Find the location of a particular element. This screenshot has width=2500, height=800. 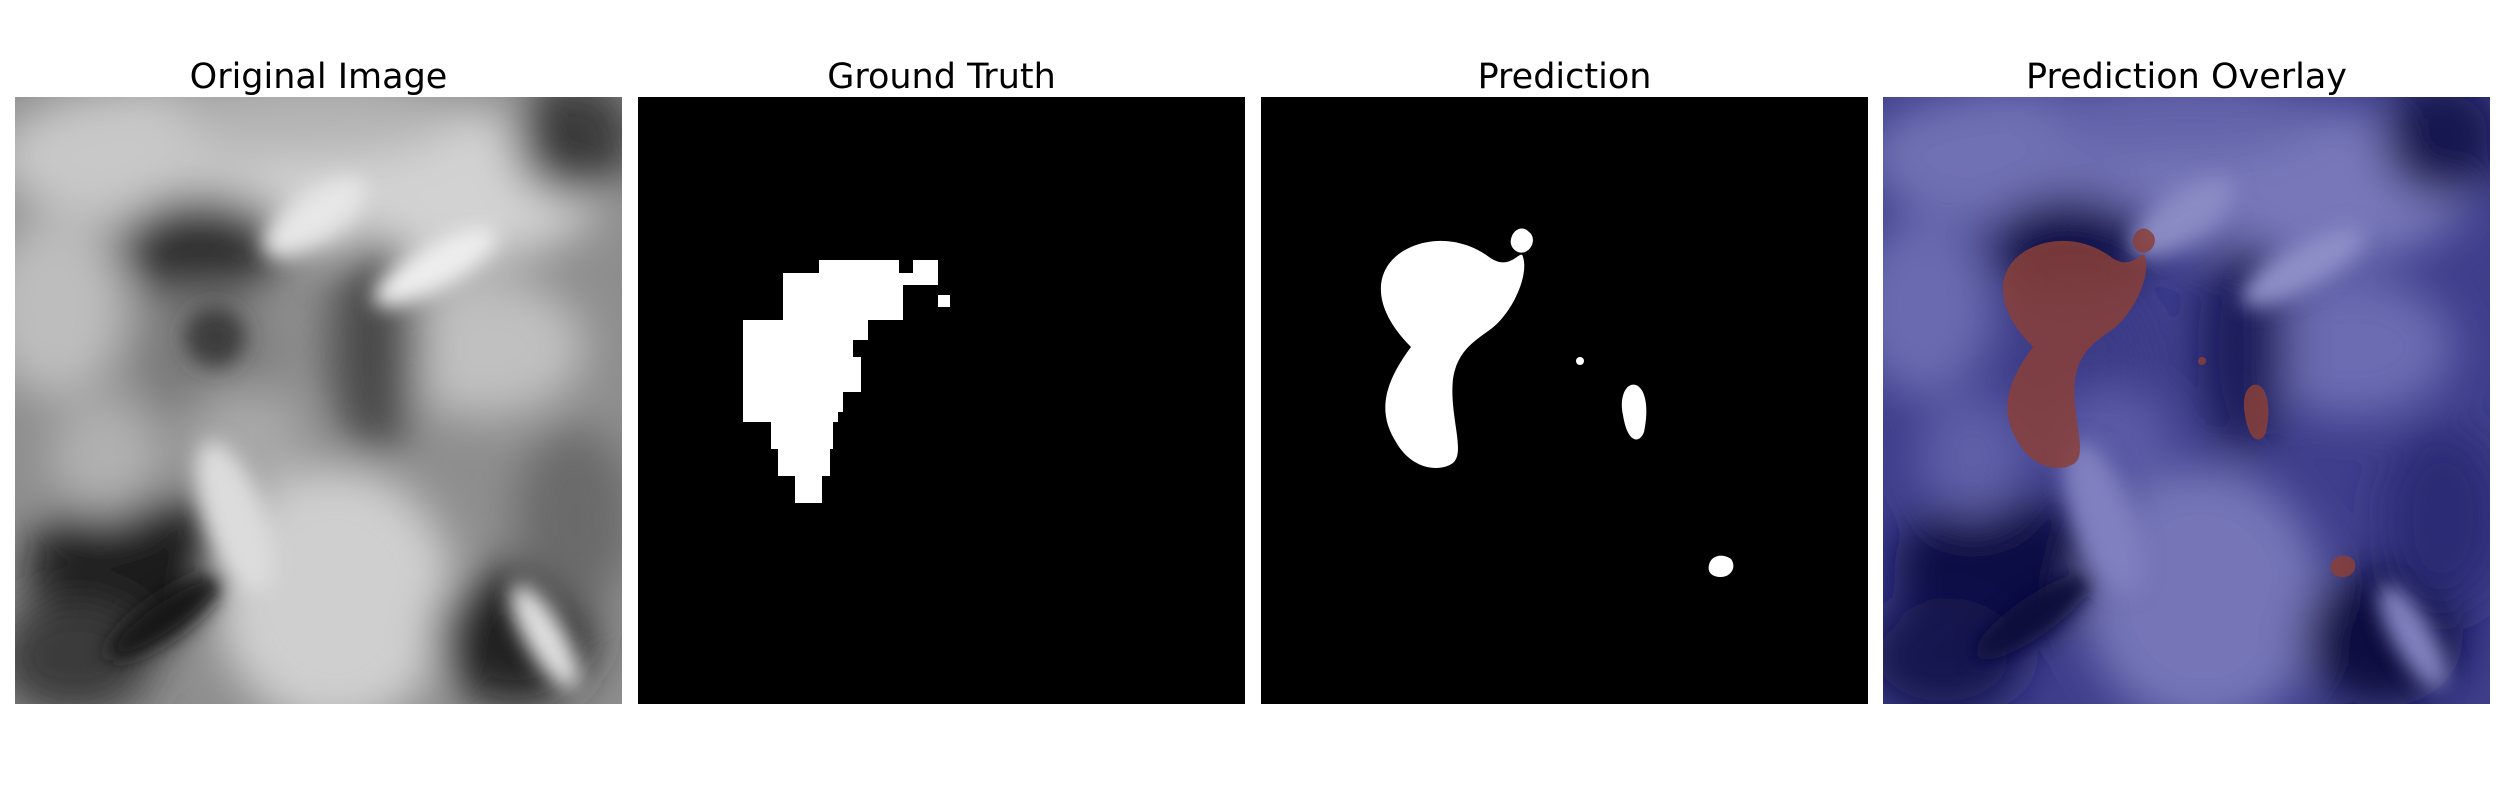

prediction-blob-small-top is located at coordinates (1521, 240).